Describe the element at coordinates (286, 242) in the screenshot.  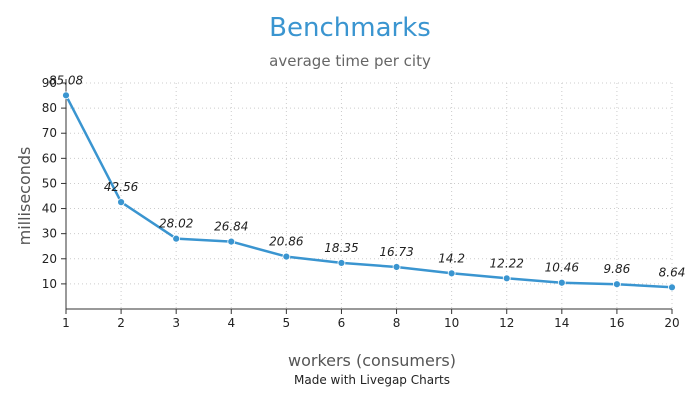
I see `data-label: 20.86` at that location.